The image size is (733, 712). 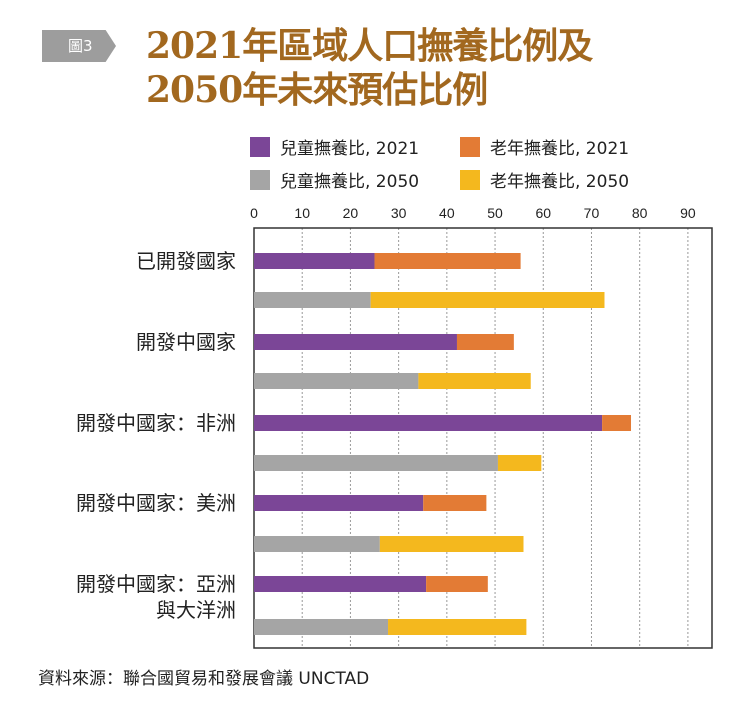 I want to click on legend-label: 兒童撫養比, 2021, so click(x=350, y=149).